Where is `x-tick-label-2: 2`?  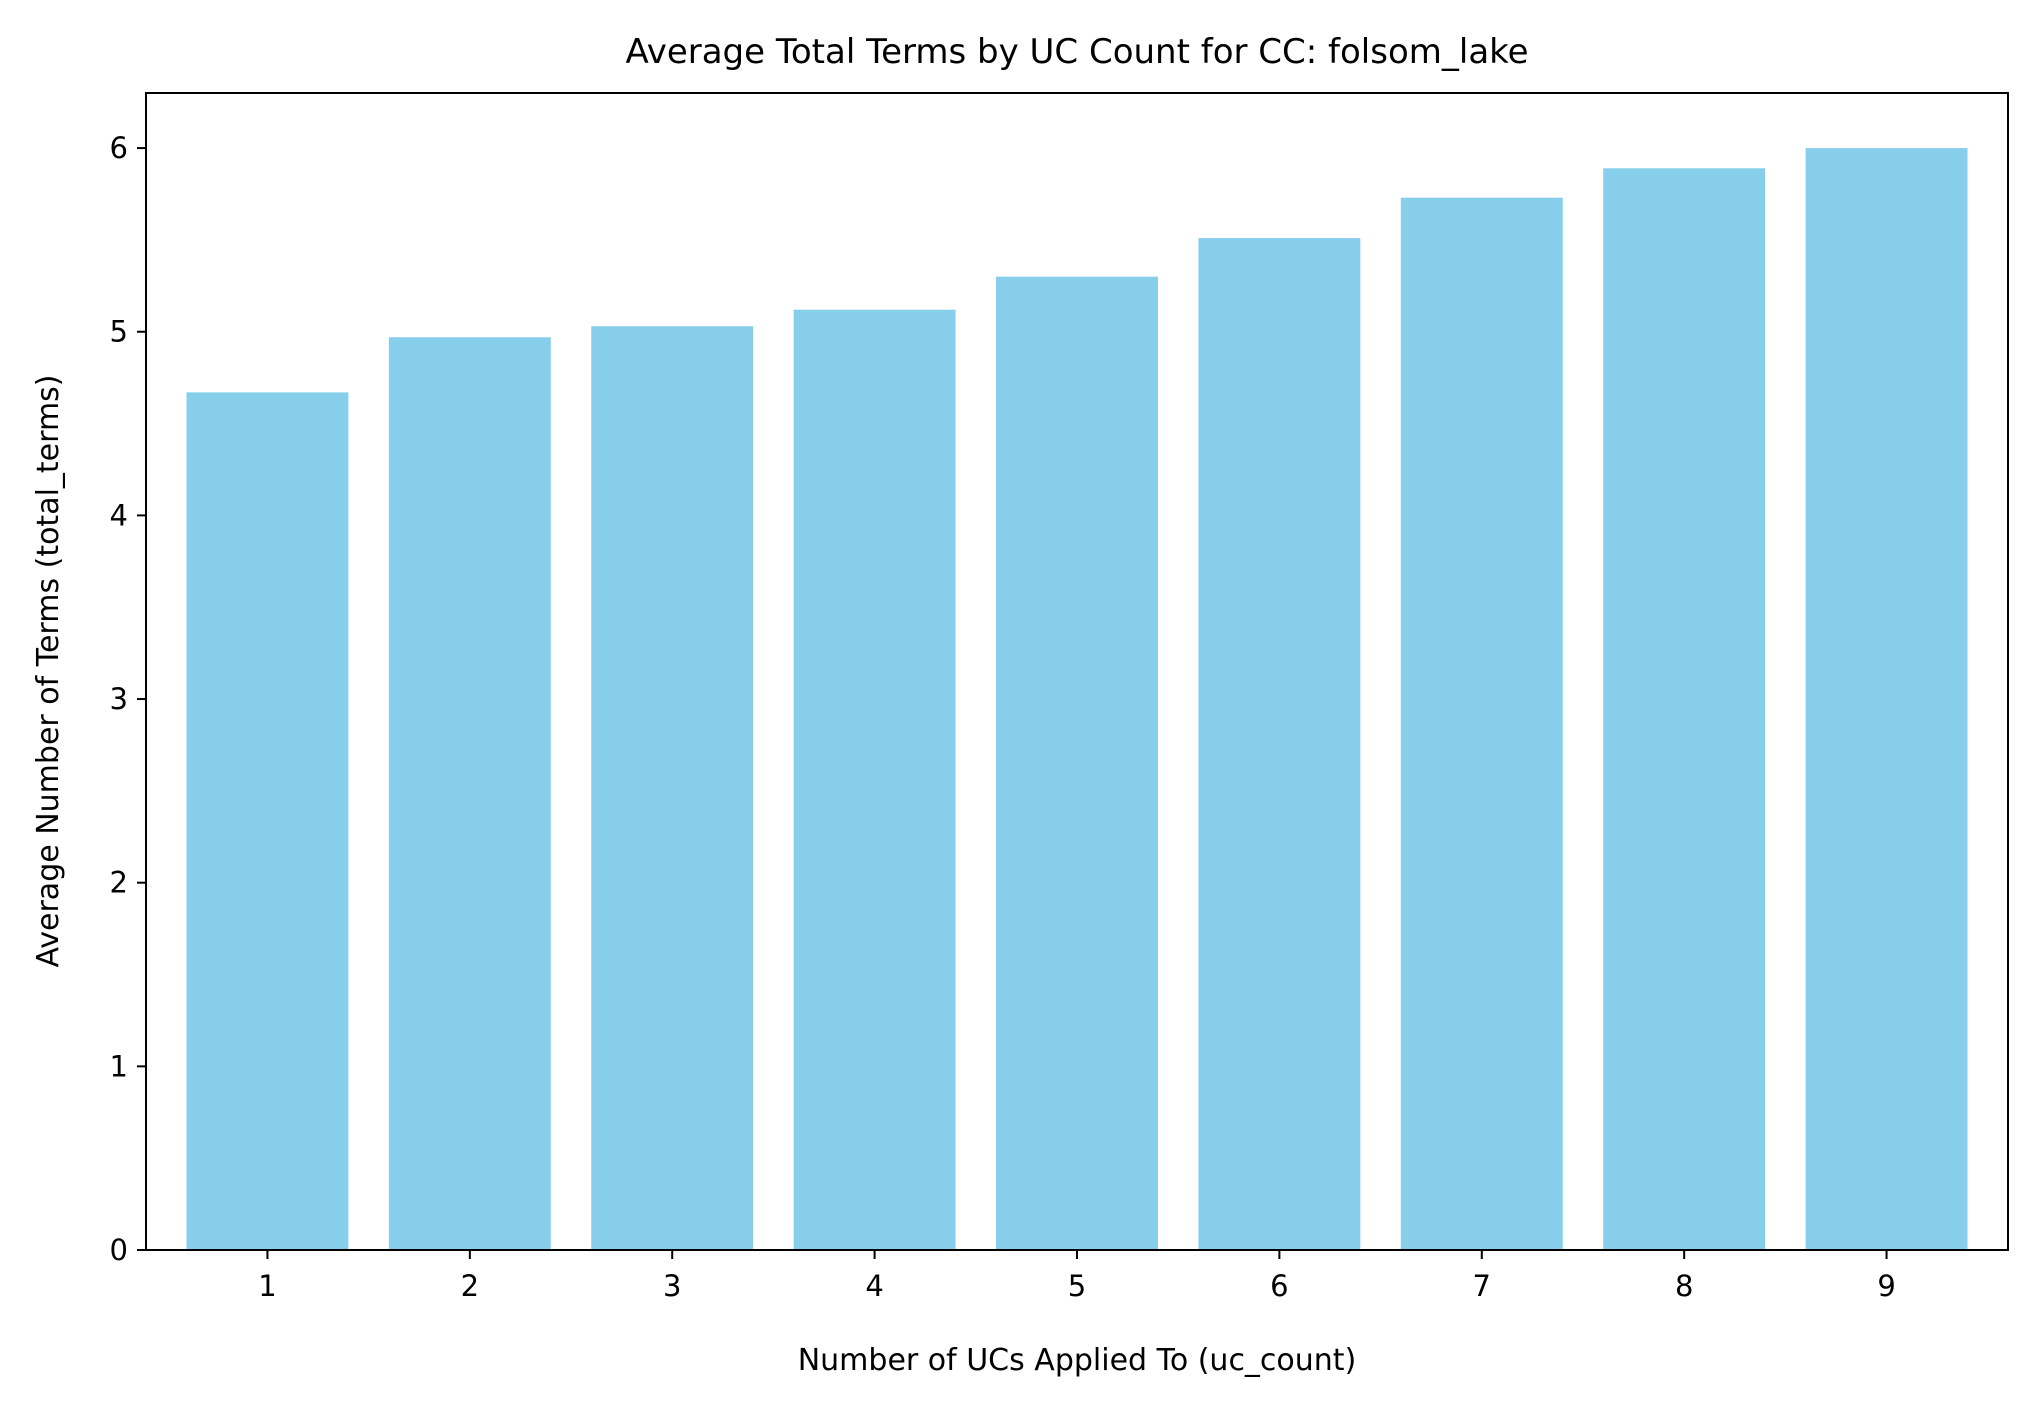 x-tick-label-2: 2 is located at coordinates (470, 1286).